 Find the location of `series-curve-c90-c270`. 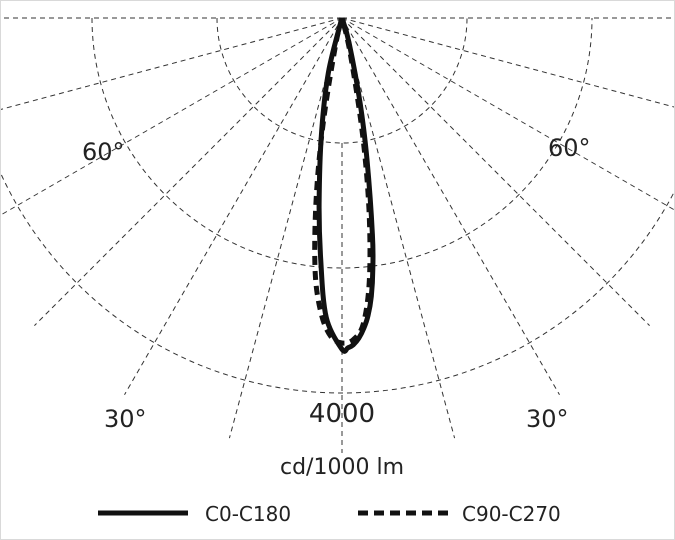

series-curve-c90-c270 is located at coordinates (342, 181).